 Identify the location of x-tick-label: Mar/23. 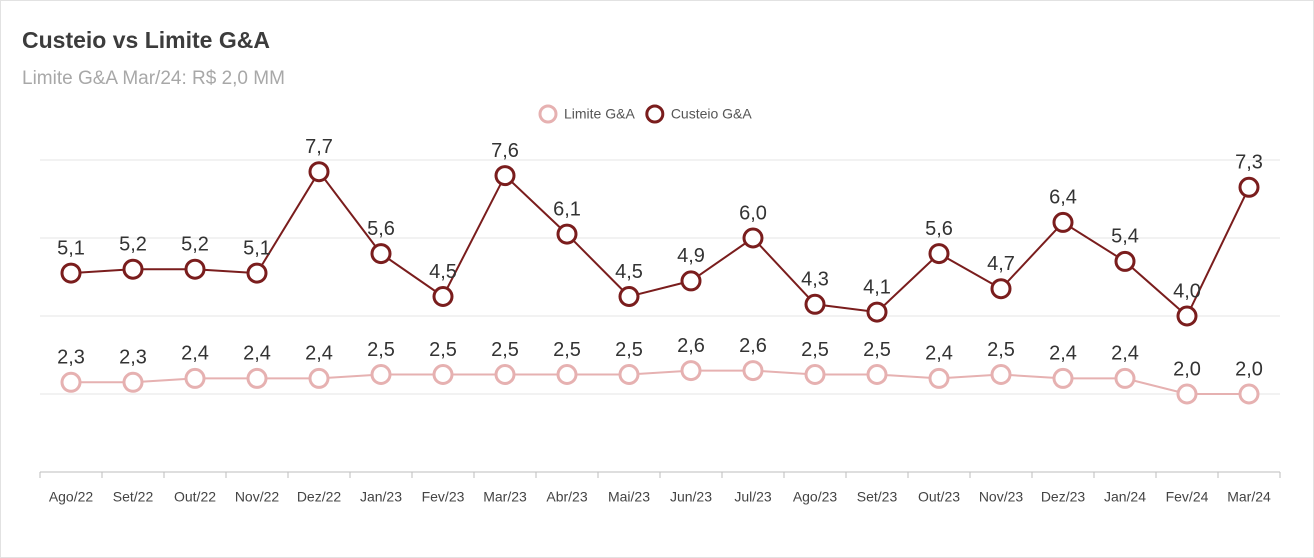
(505, 497).